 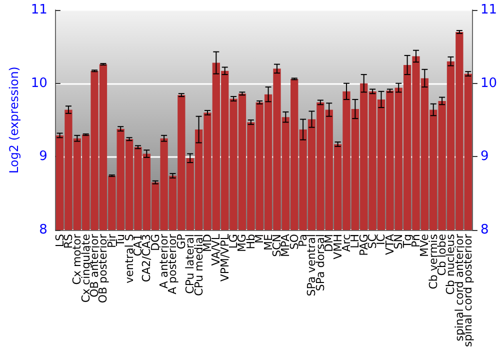 What do you see at coordinates (43, 230) in the screenshot?
I see `y-tick-label: 8` at bounding box center [43, 230].